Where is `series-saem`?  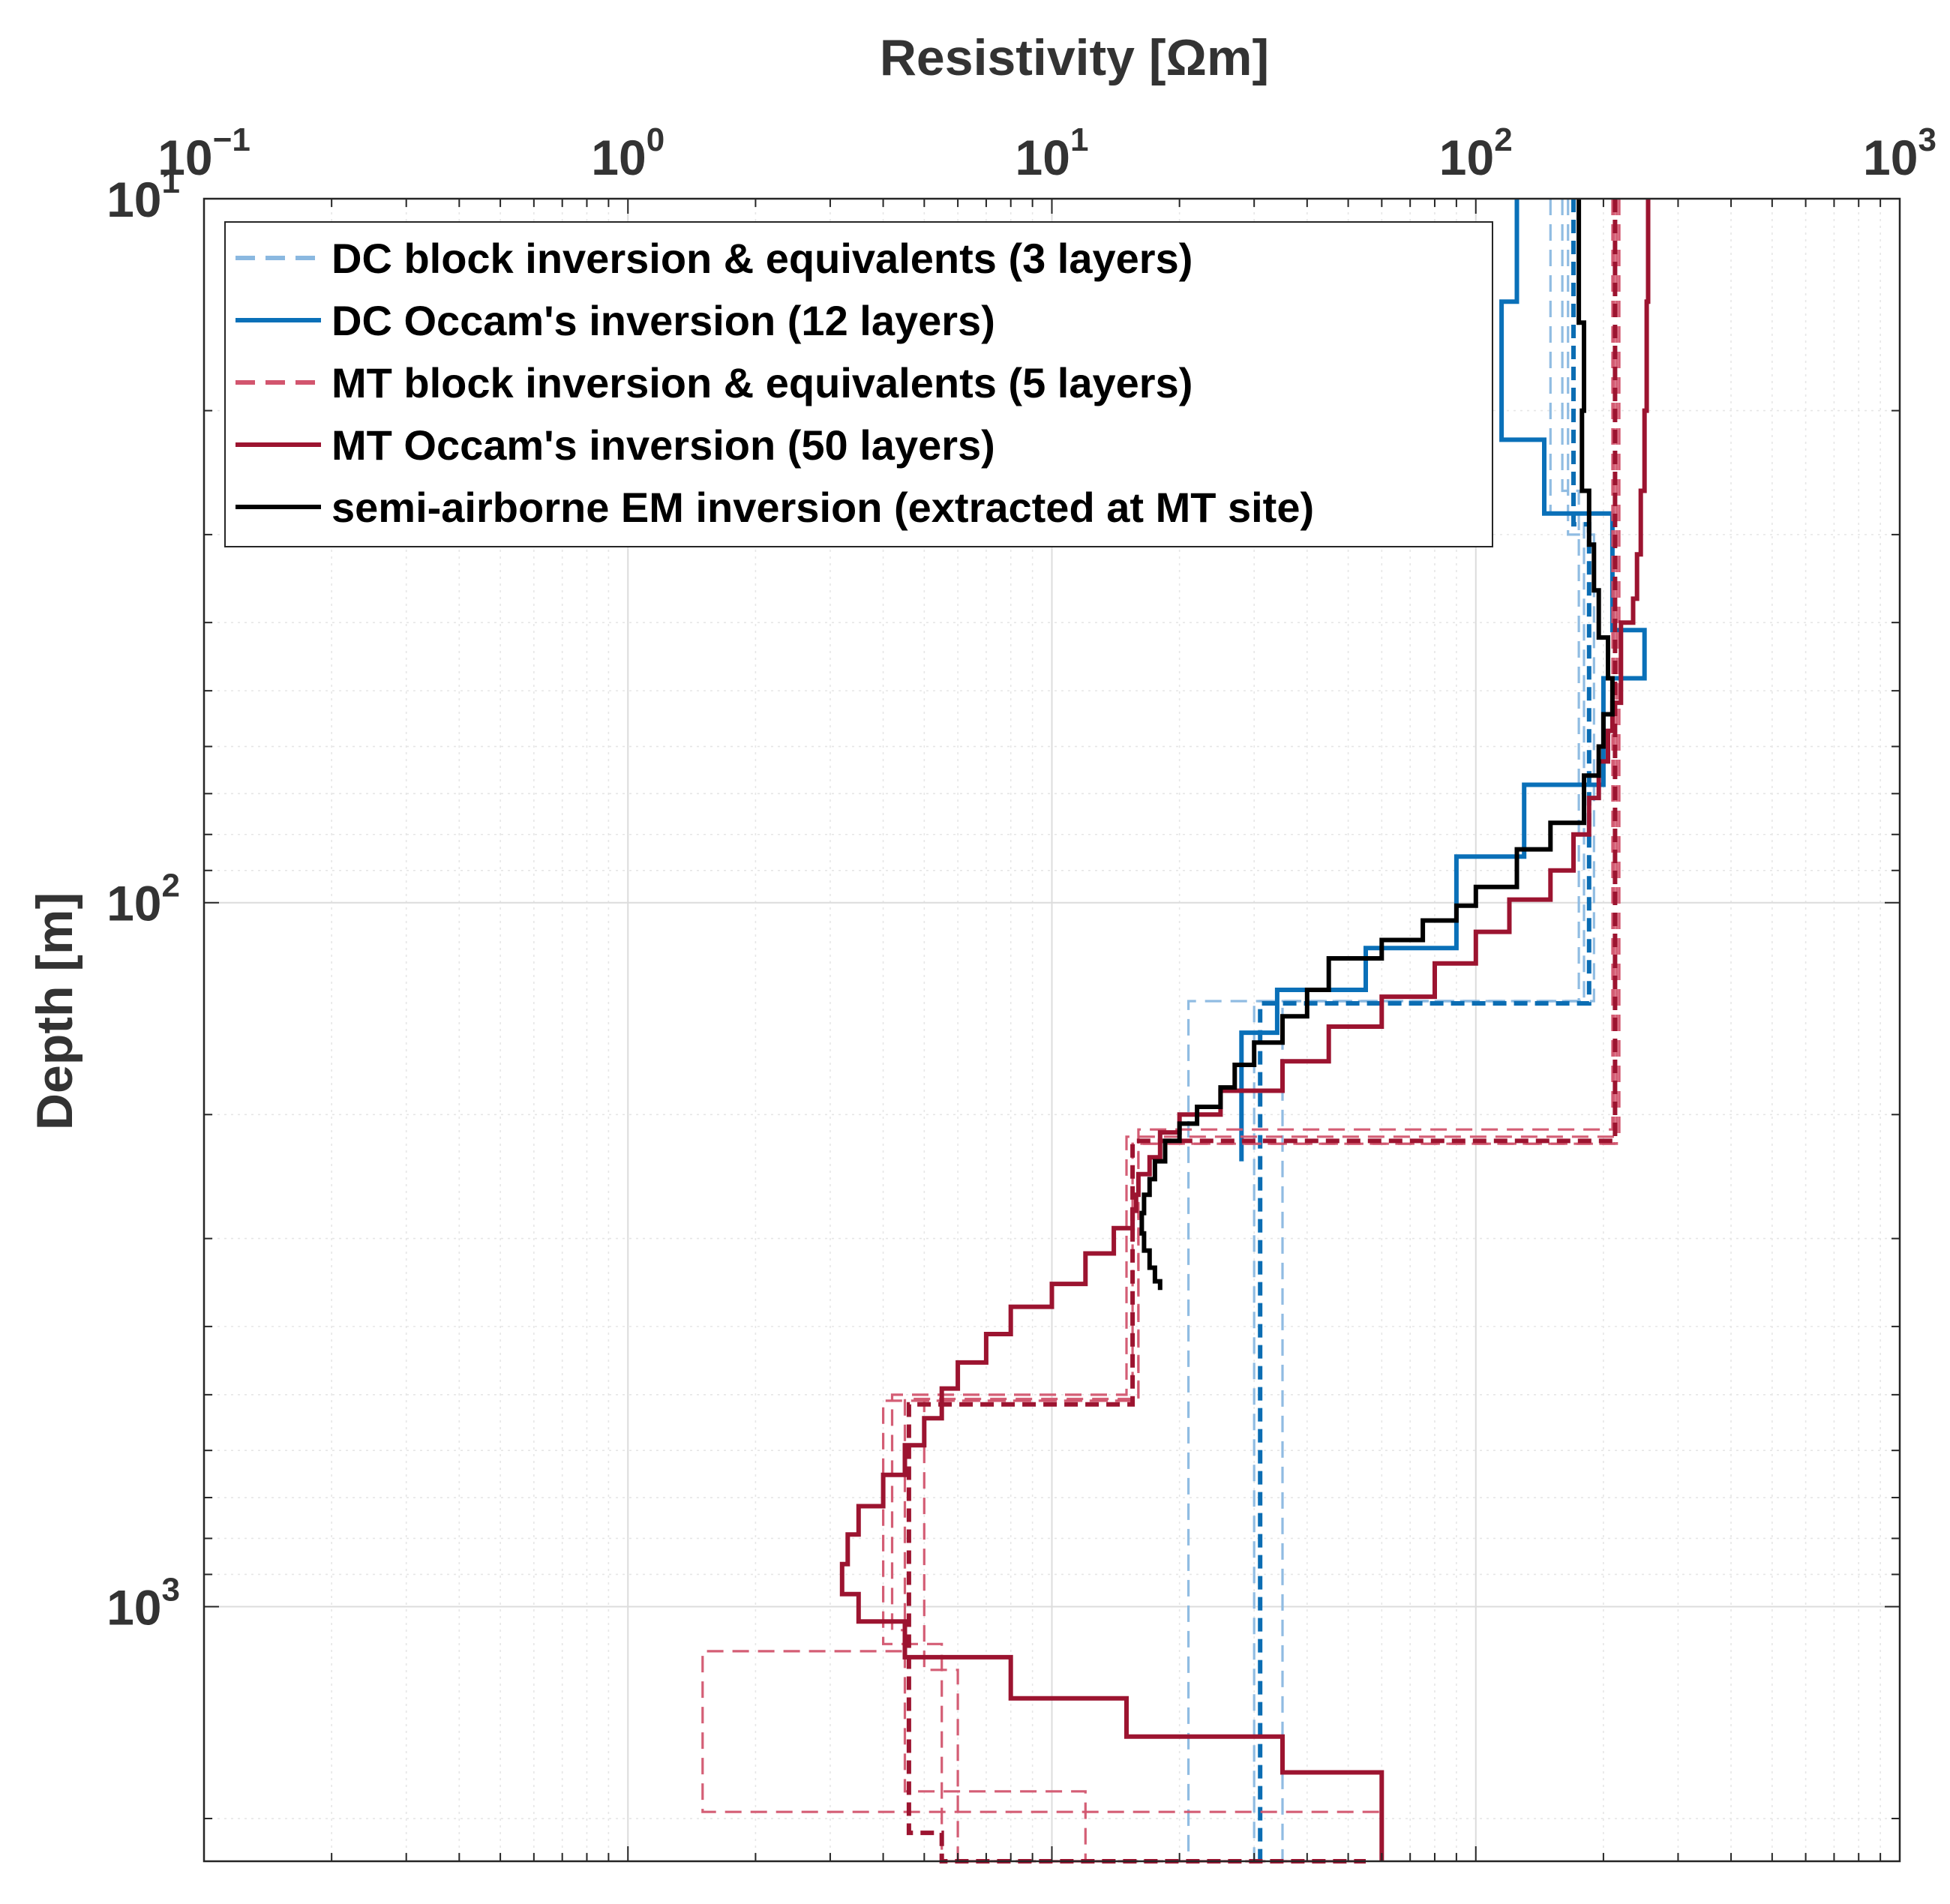
series-saem is located at coordinates (1377, 745).